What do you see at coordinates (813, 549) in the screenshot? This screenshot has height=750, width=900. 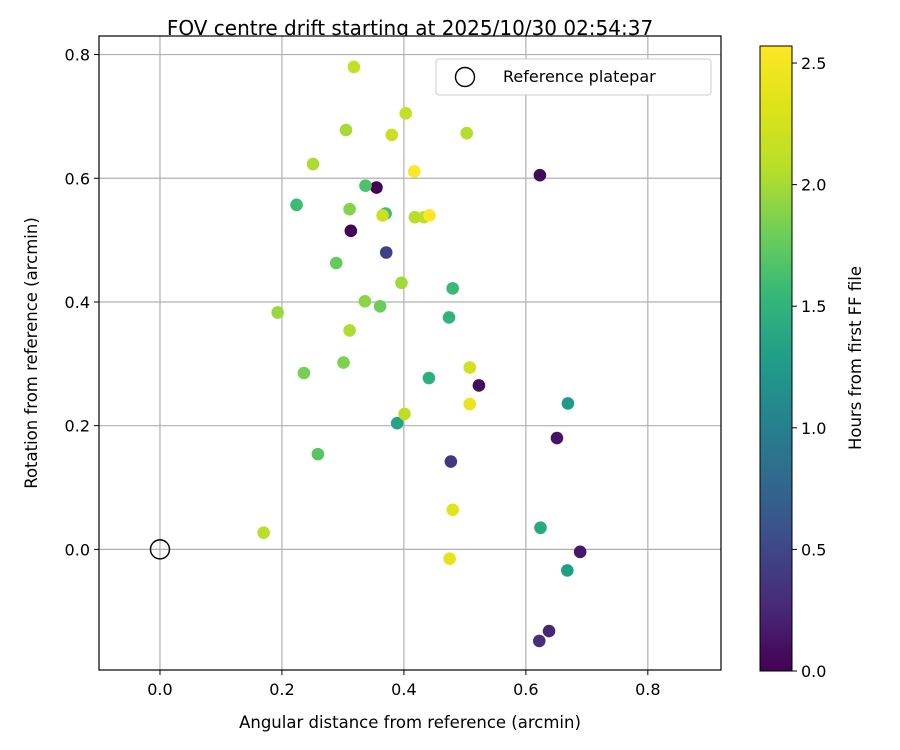 I see `colorbar-tick-label: 0.5` at bounding box center [813, 549].